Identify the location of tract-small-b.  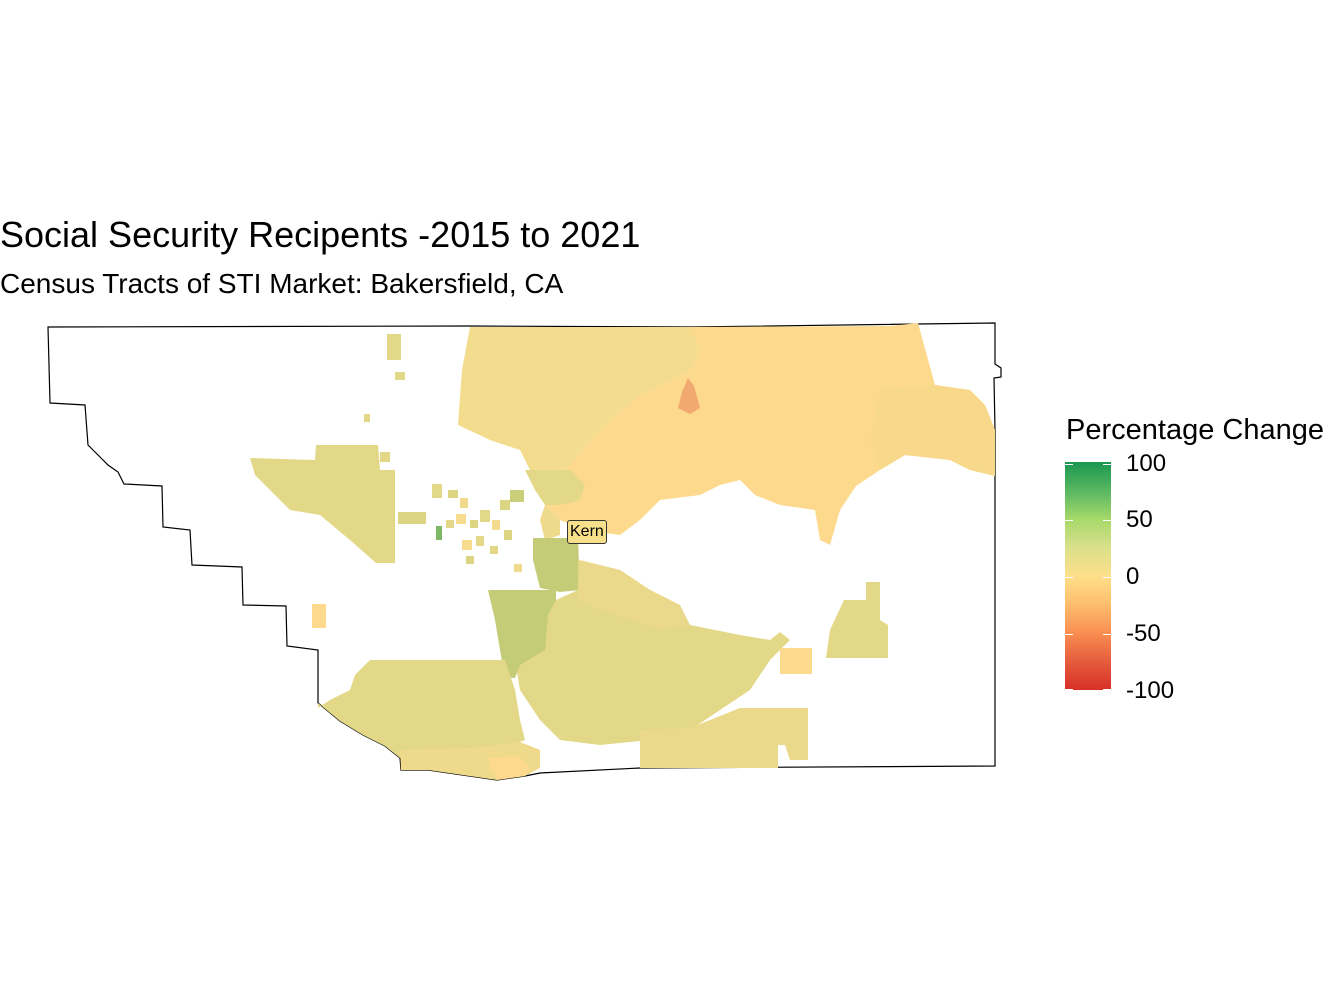
(400, 376).